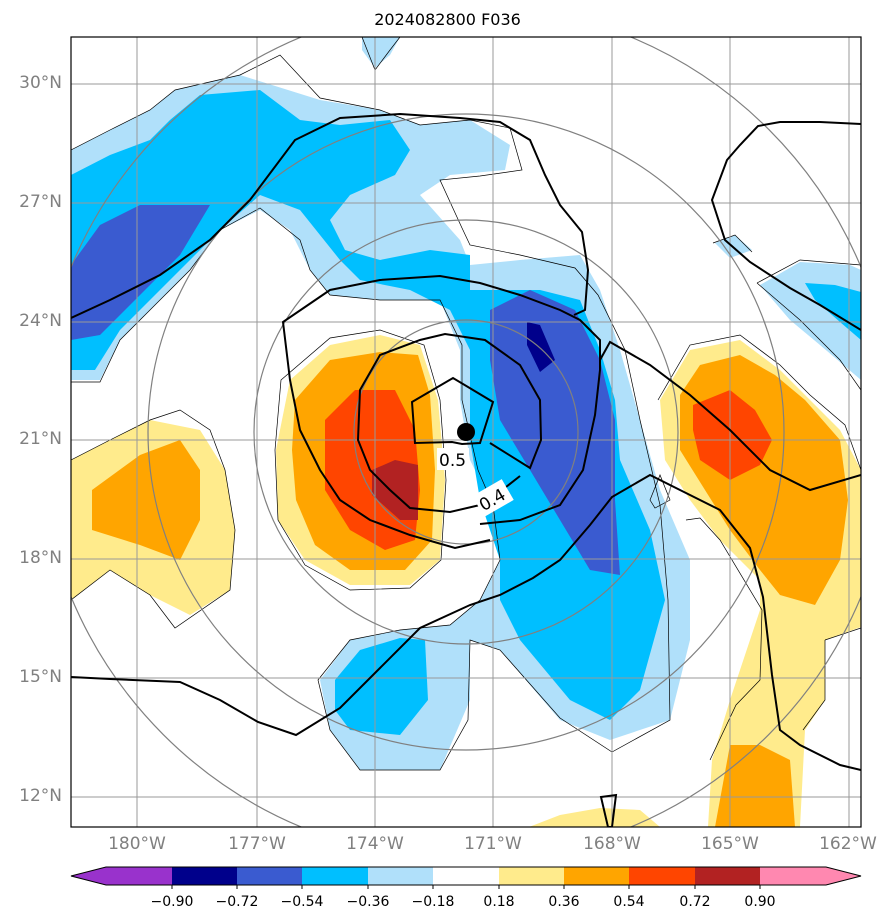  Describe the element at coordinates (40, 321) in the screenshot. I see `lat-label-24n: 24°N` at that location.